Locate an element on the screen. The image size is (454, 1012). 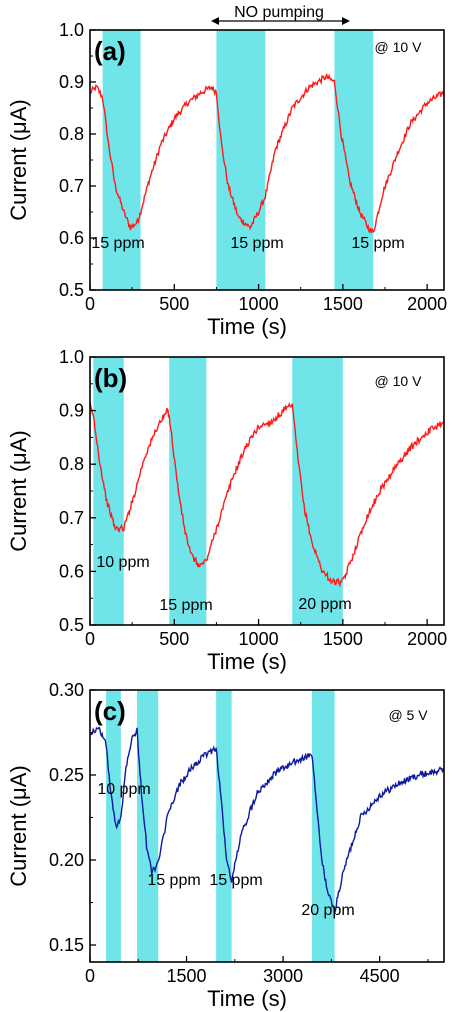
panel-label: (c) is located at coordinates (110, 711).